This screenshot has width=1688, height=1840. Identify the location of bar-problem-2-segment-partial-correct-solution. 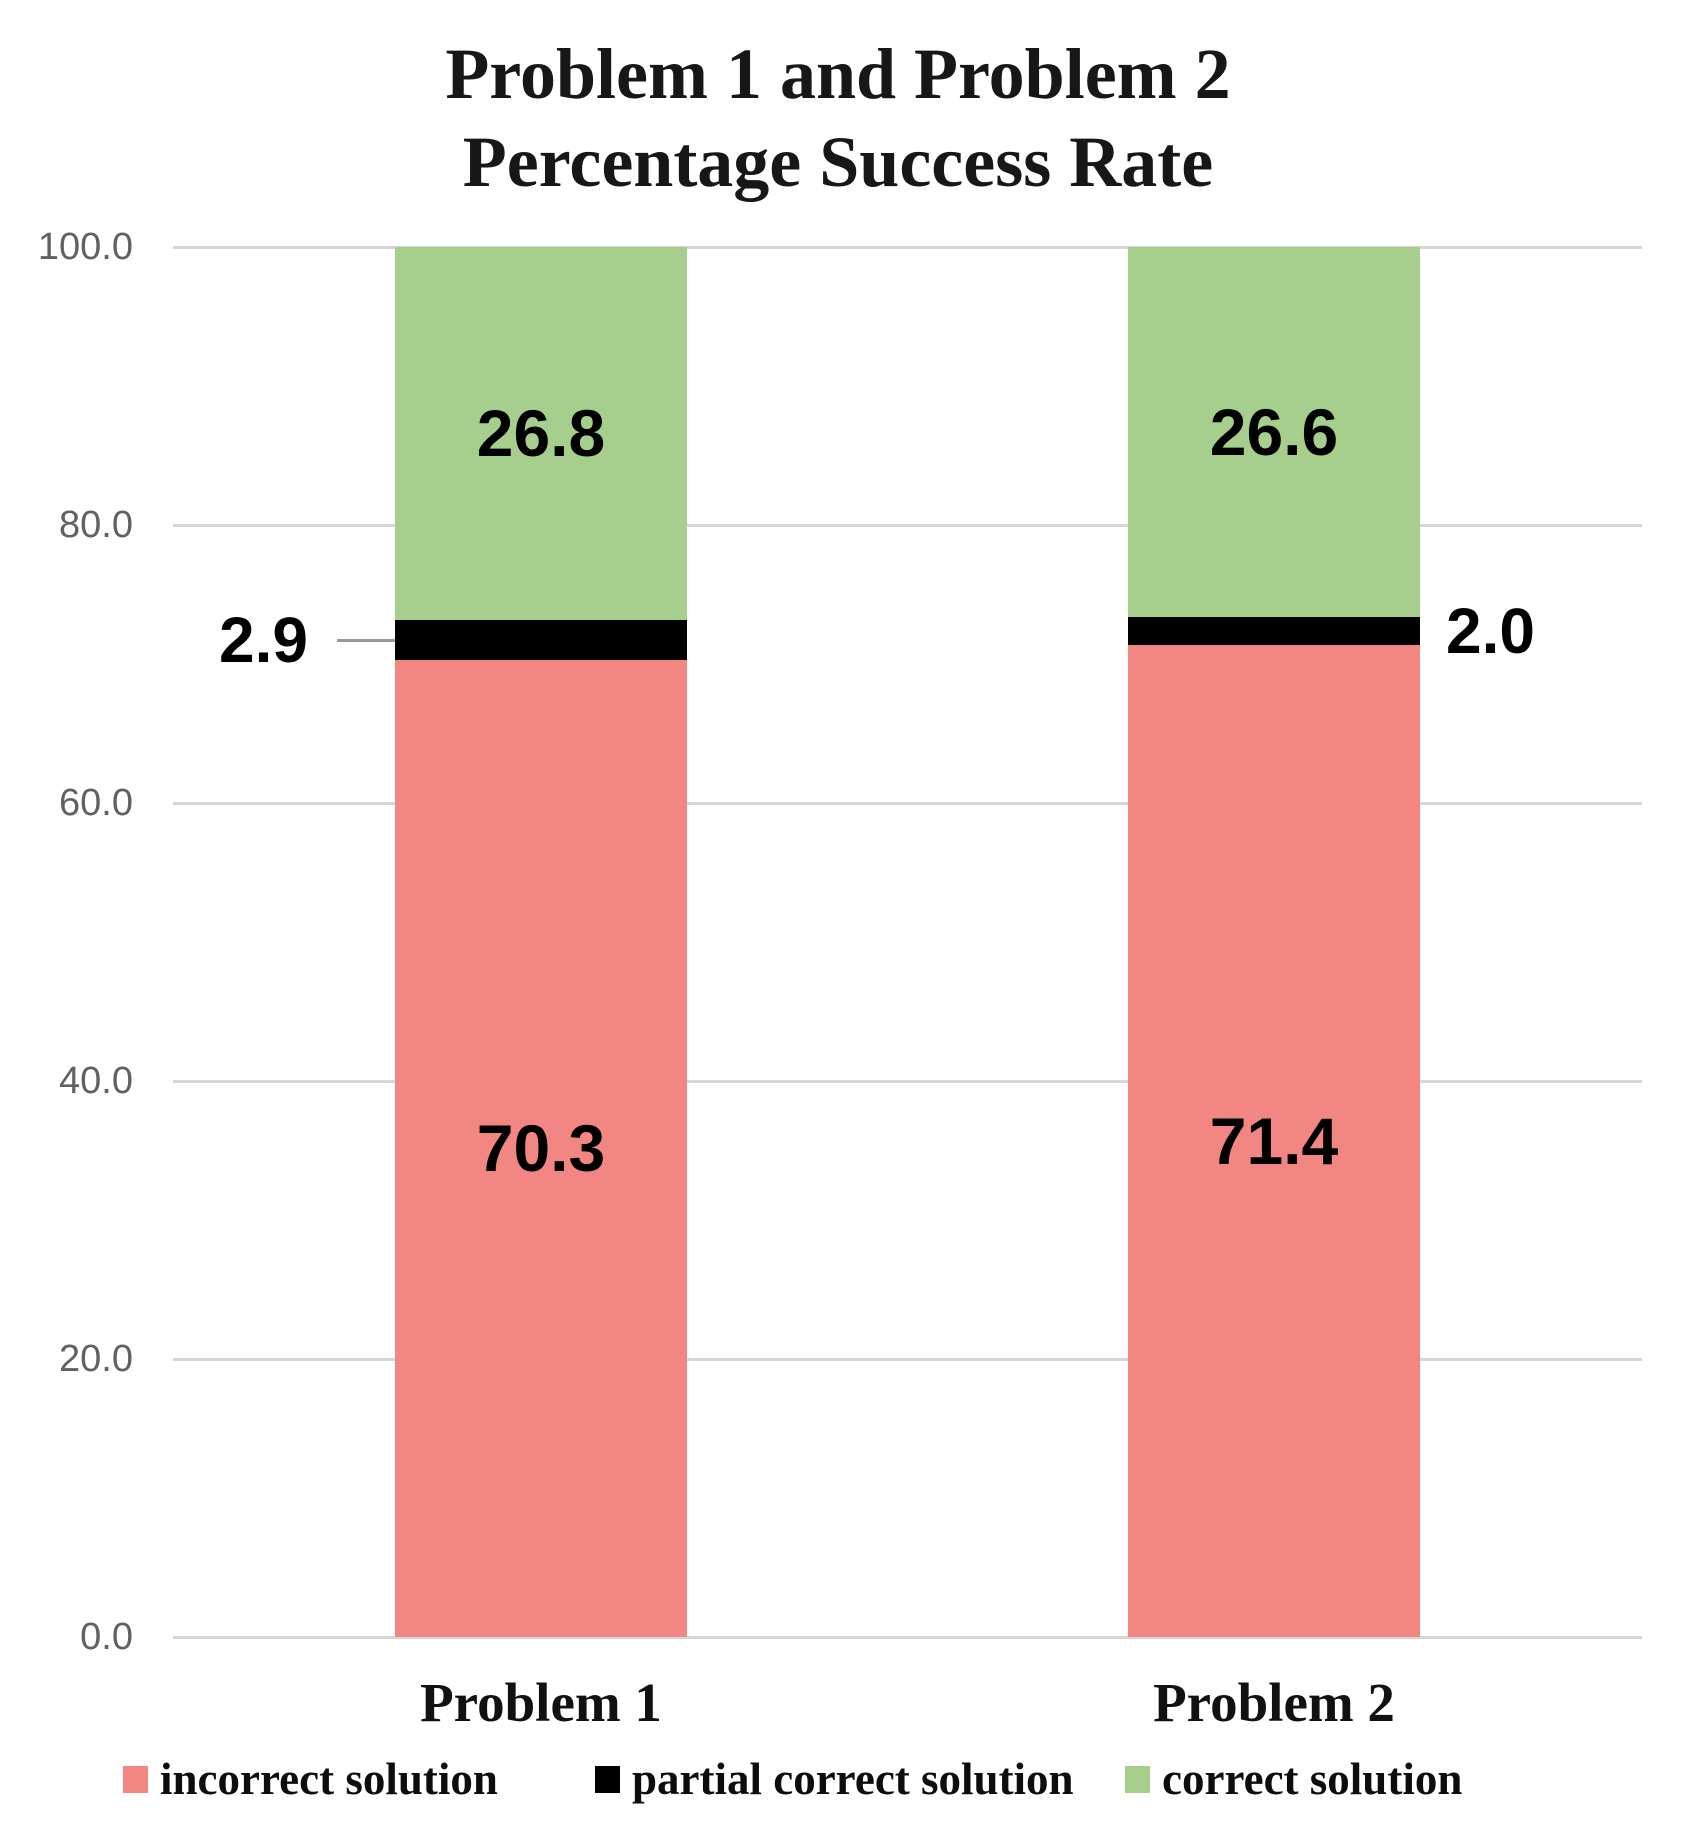
(1274, 630).